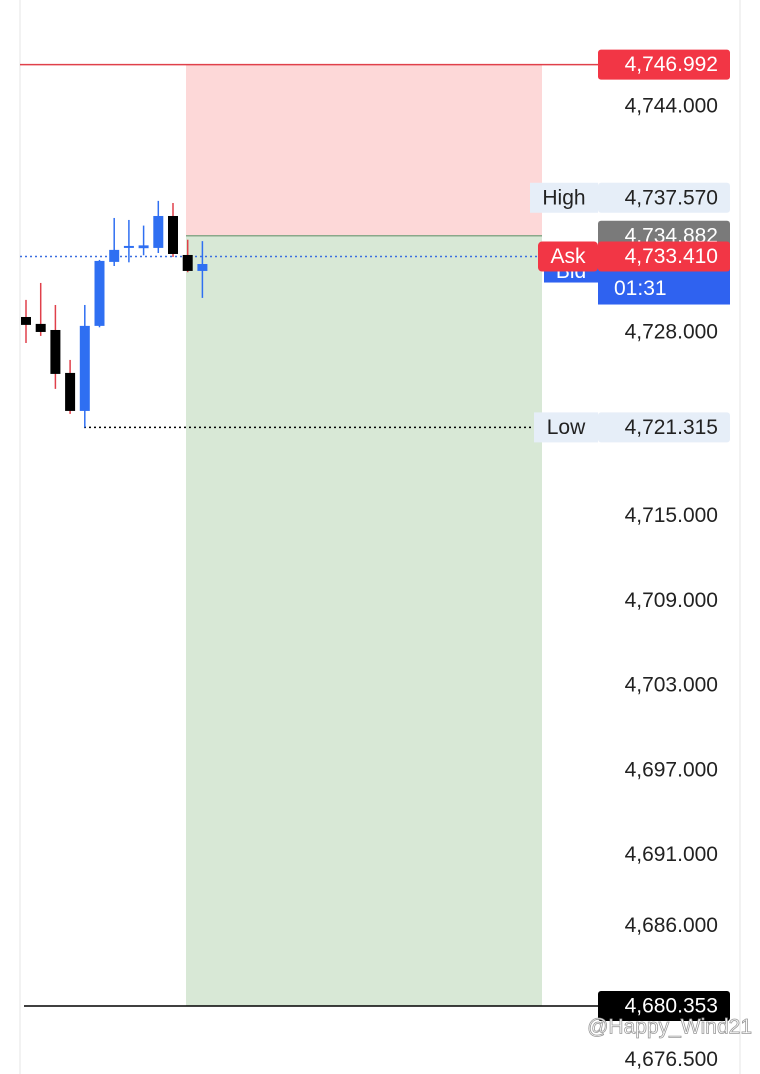  I want to click on price-label: 4,733.410, so click(671, 256).